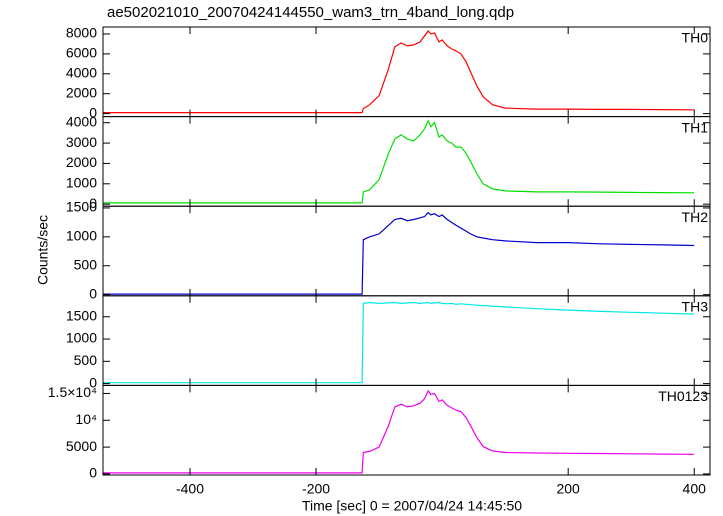  Describe the element at coordinates (695, 127) in the screenshot. I see `panel-label: TH1` at that location.